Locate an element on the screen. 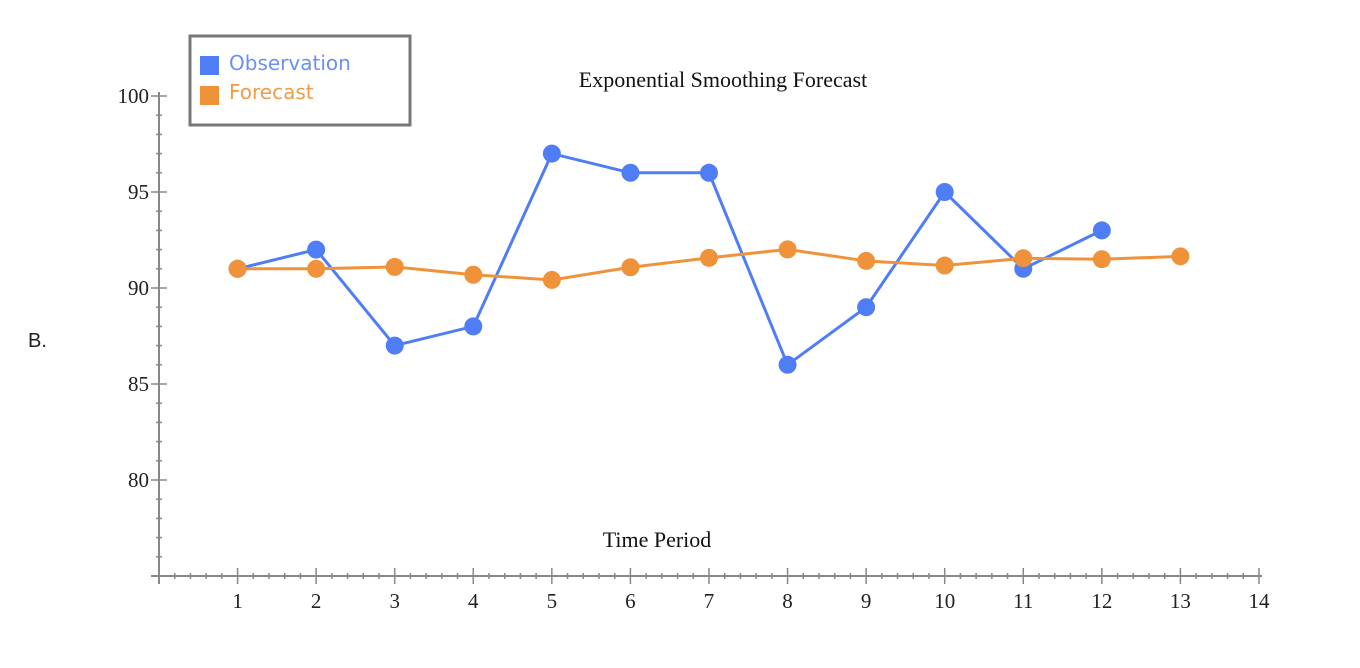 This screenshot has width=1360, height=668. x-tick-label: 4 is located at coordinates (473, 601).